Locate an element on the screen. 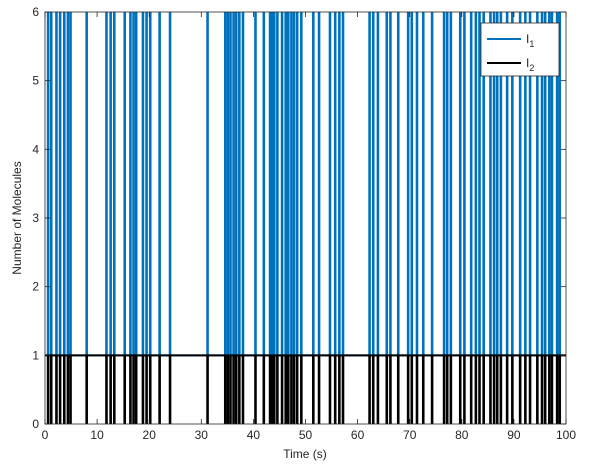 This screenshot has width=596, height=470. x-tick-label: 100 is located at coordinates (566, 435).